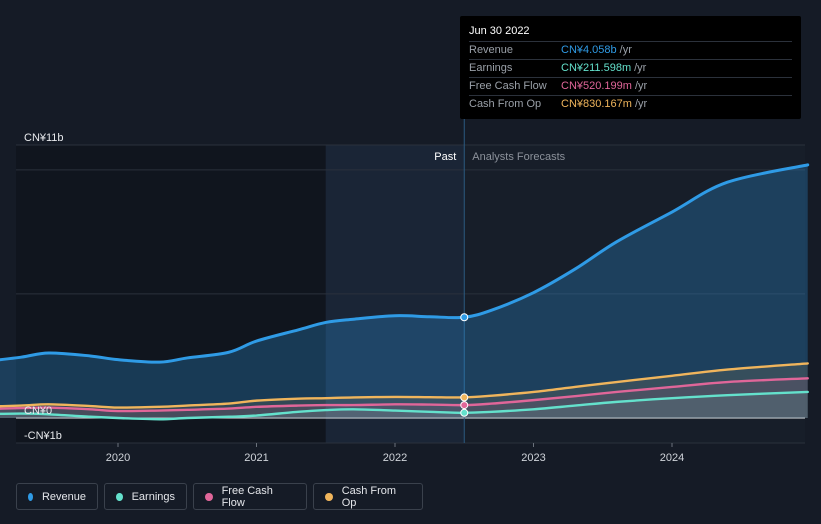 Image resolution: width=821 pixels, height=524 pixels. I want to click on forecast-label: Analysts Forecasts, so click(518, 157).